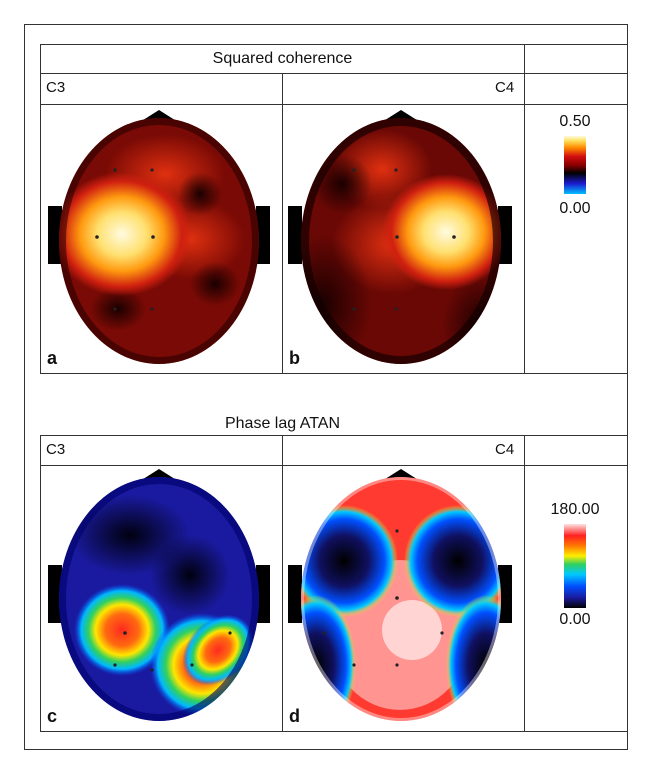  I want to click on phase-scale-max: 180.00, so click(575, 509).